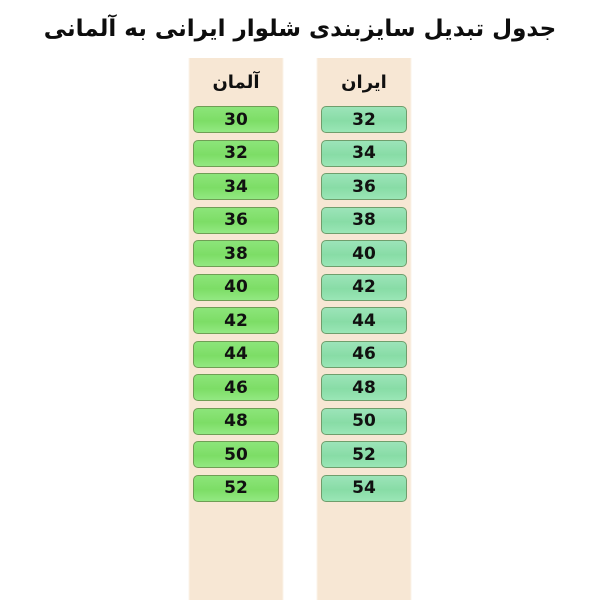 This screenshot has height=600, width=600. I want to click on size-cell-germany: 32, so click(236, 153).